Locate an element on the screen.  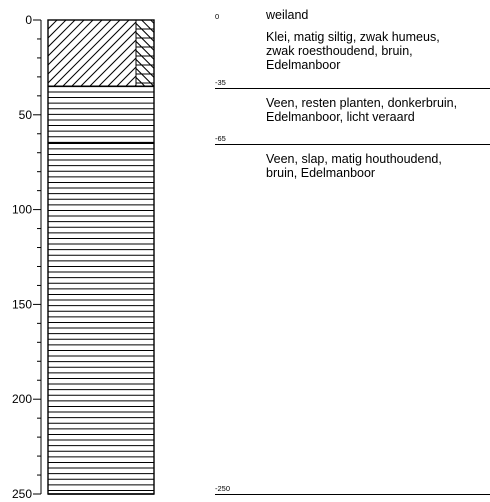
layer-boundary-label-clay: -35 is located at coordinates (220, 82).